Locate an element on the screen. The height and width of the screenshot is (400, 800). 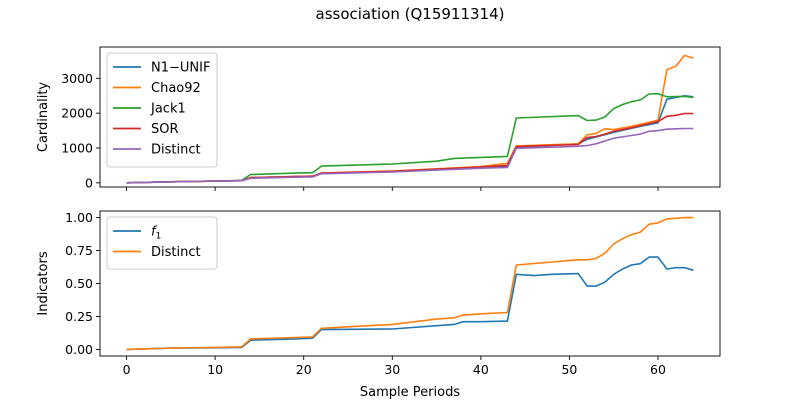
legend-label: N1−UNIF is located at coordinates (180, 68).